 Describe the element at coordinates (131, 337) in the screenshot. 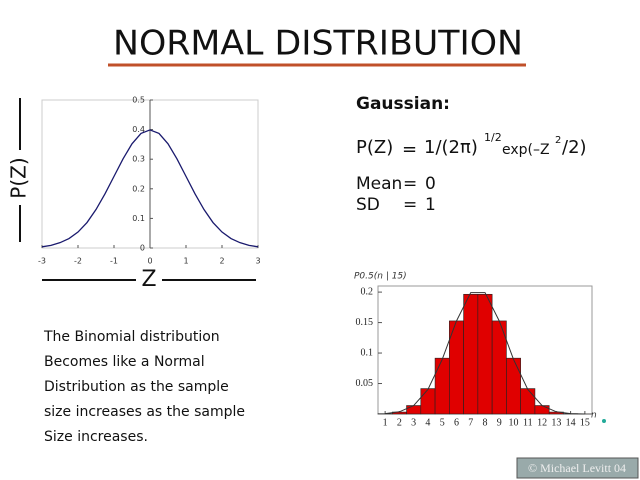

I see `text-line: The Binomial distribution` at that location.